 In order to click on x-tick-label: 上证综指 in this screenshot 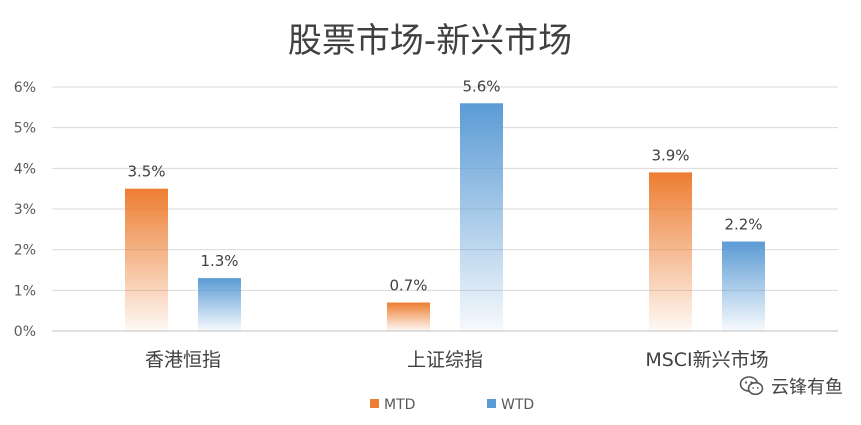, I will do `click(445, 360)`.